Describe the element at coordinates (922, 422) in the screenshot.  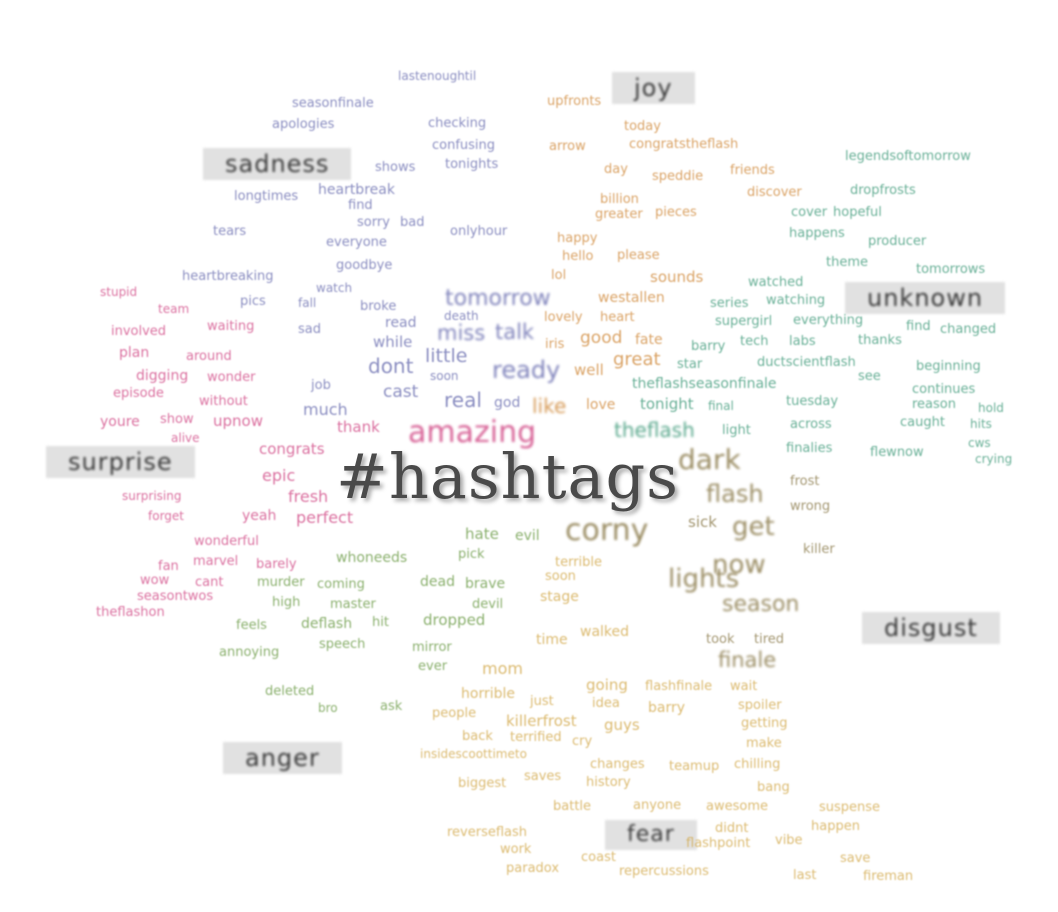
I see `word: caught` at that location.